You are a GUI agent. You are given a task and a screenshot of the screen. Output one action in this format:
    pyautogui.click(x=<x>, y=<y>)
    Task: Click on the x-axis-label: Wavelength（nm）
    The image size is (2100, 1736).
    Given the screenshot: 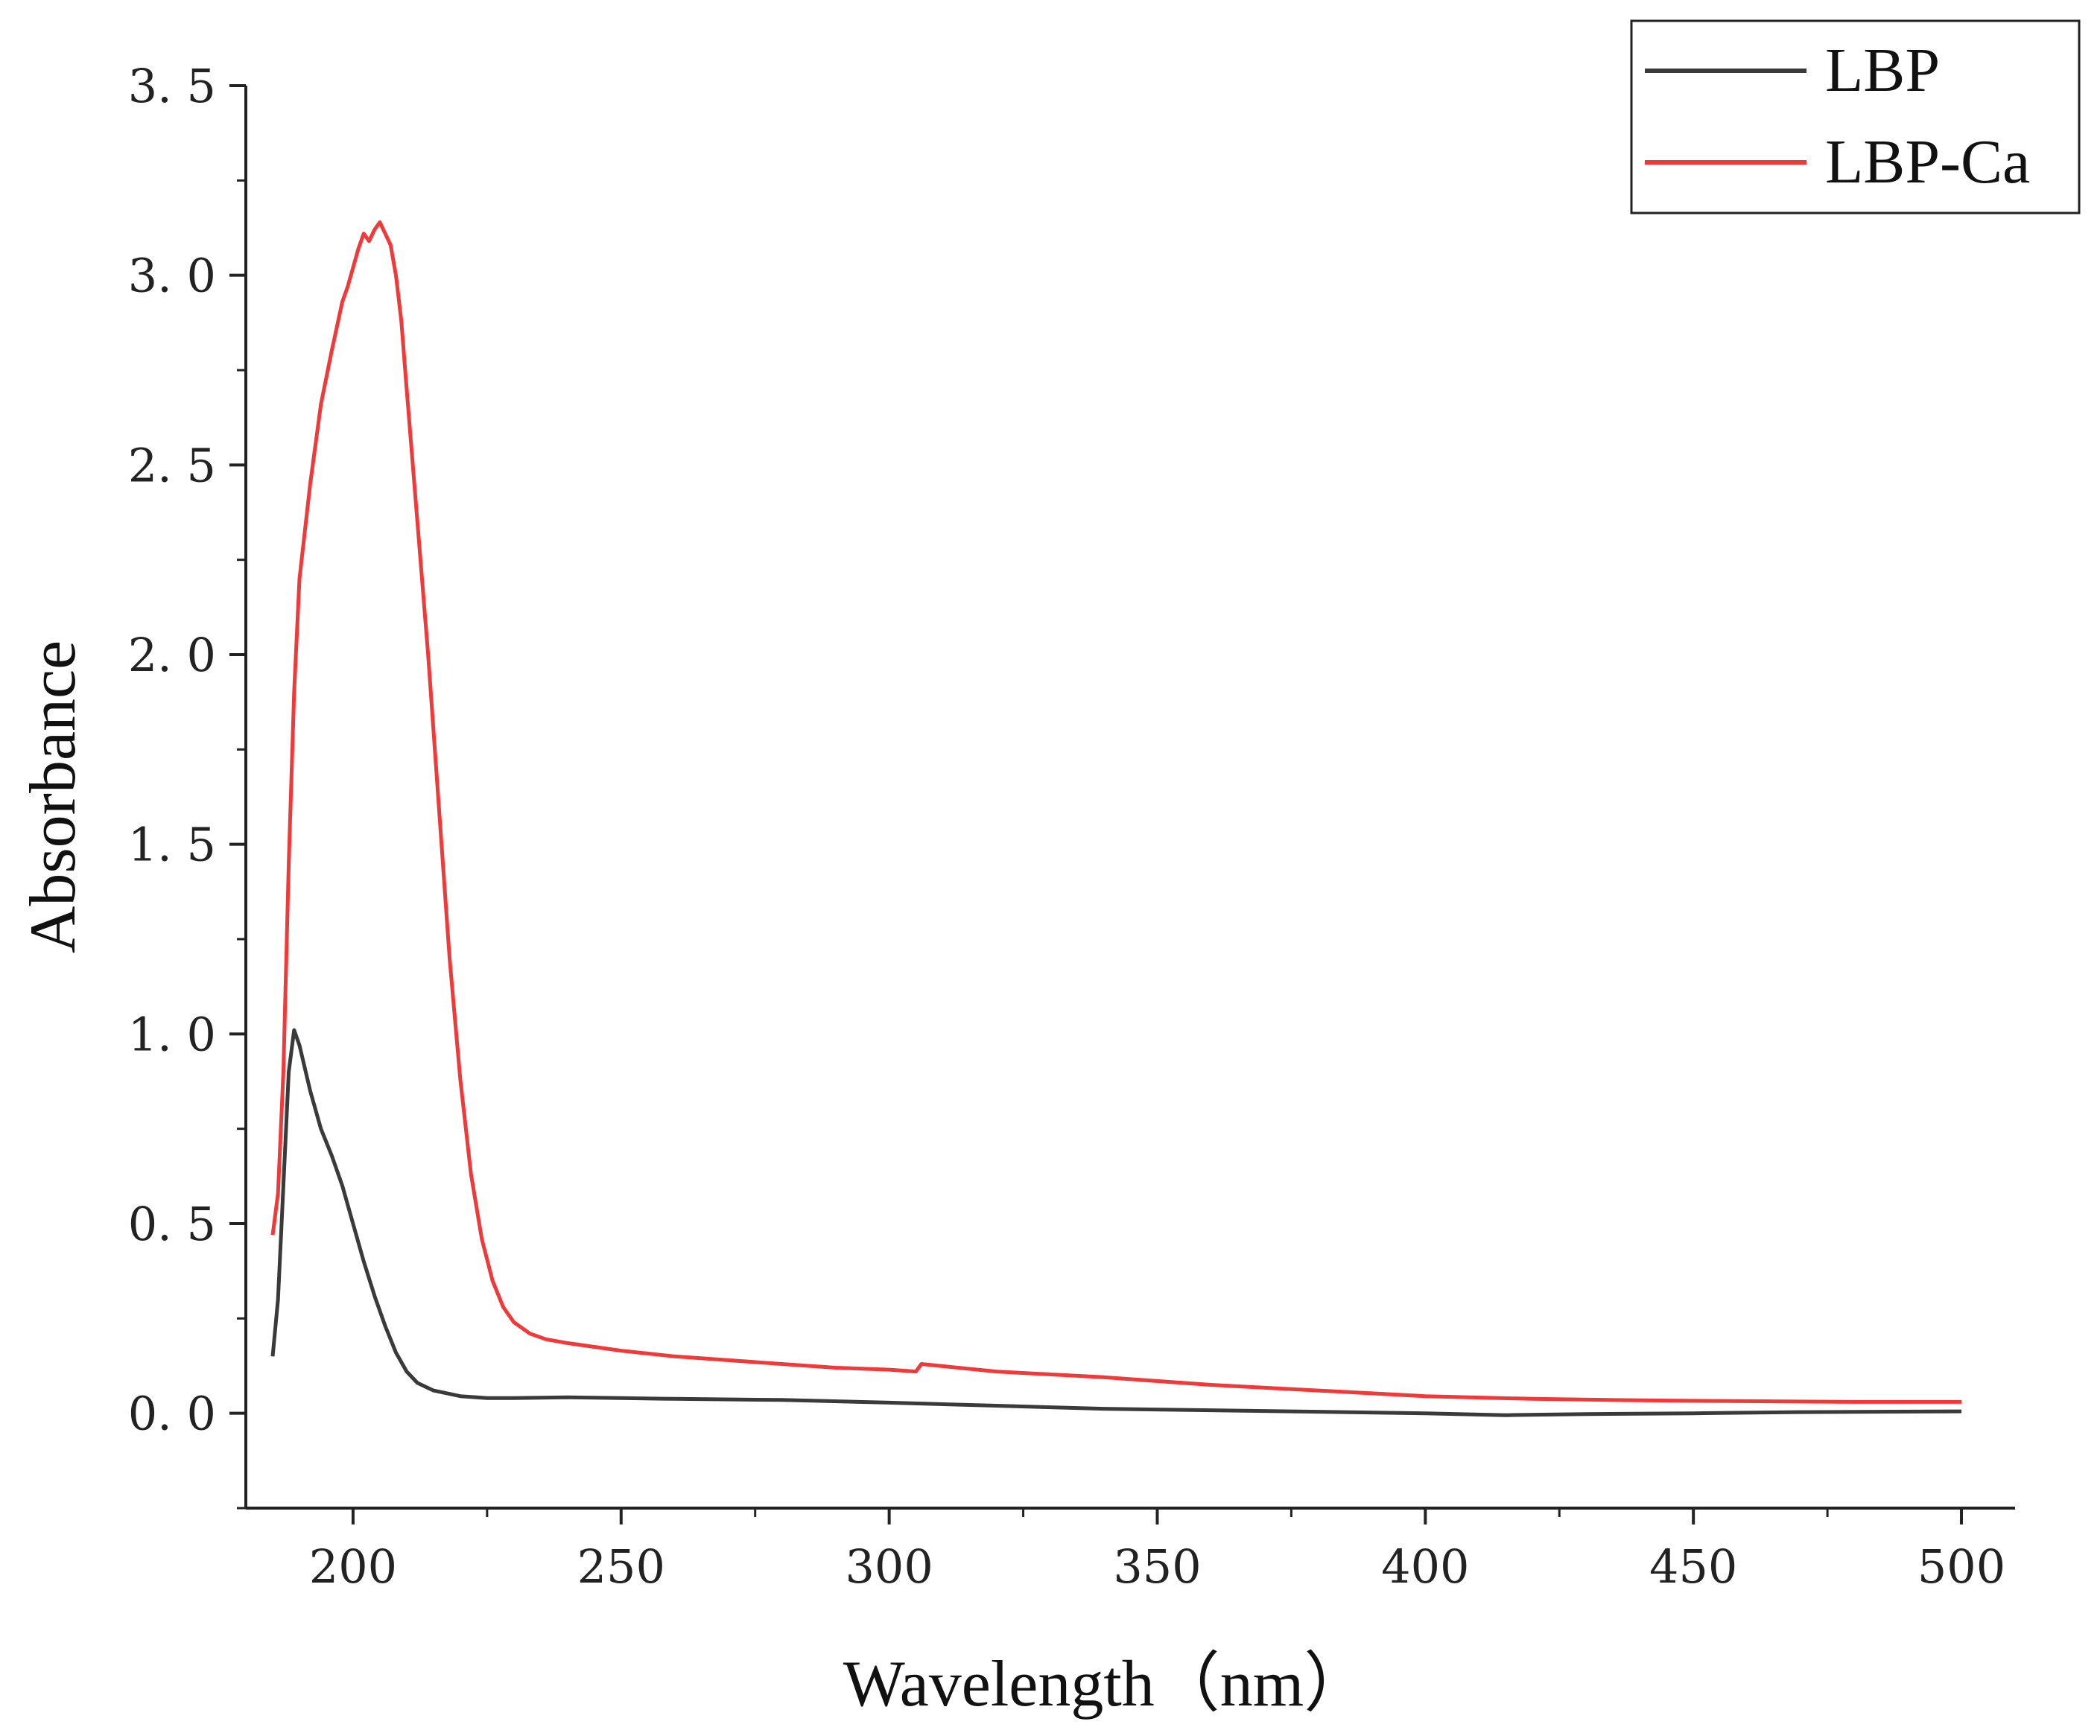 What is the action you would take?
    pyautogui.click(x=1106, y=1684)
    